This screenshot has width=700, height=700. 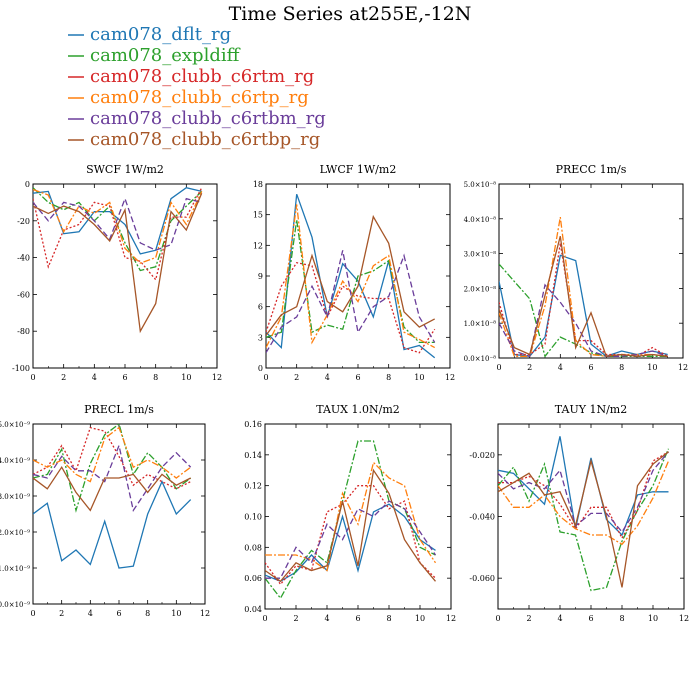 I want to click on panel: LWCF 1W/m2 0 2 4 6 8 10 12 0 3 6 9 12 15 18, so click(x=354, y=272).